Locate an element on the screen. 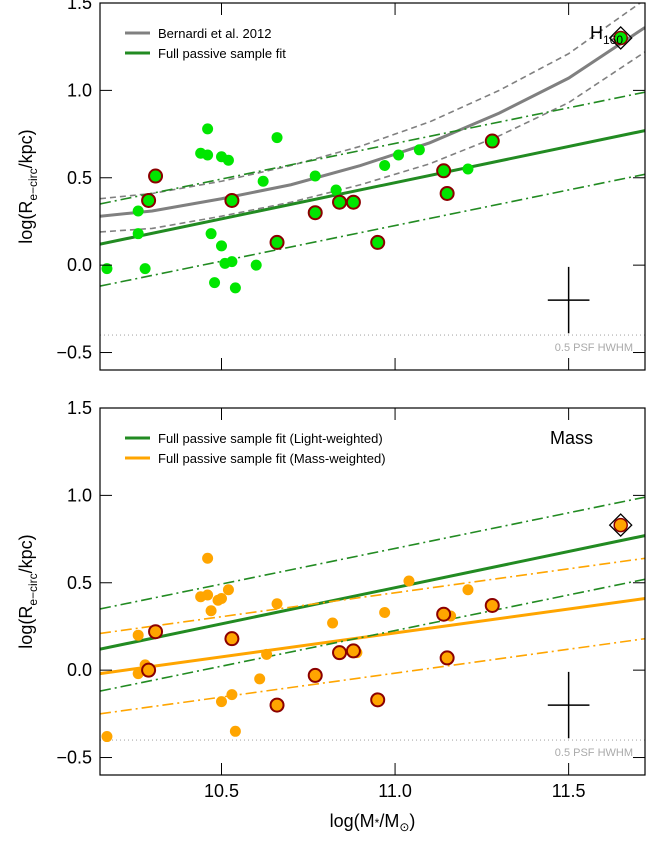 This screenshot has height=843, width=654. panel-label-part: 160 is located at coordinates (613, 40).